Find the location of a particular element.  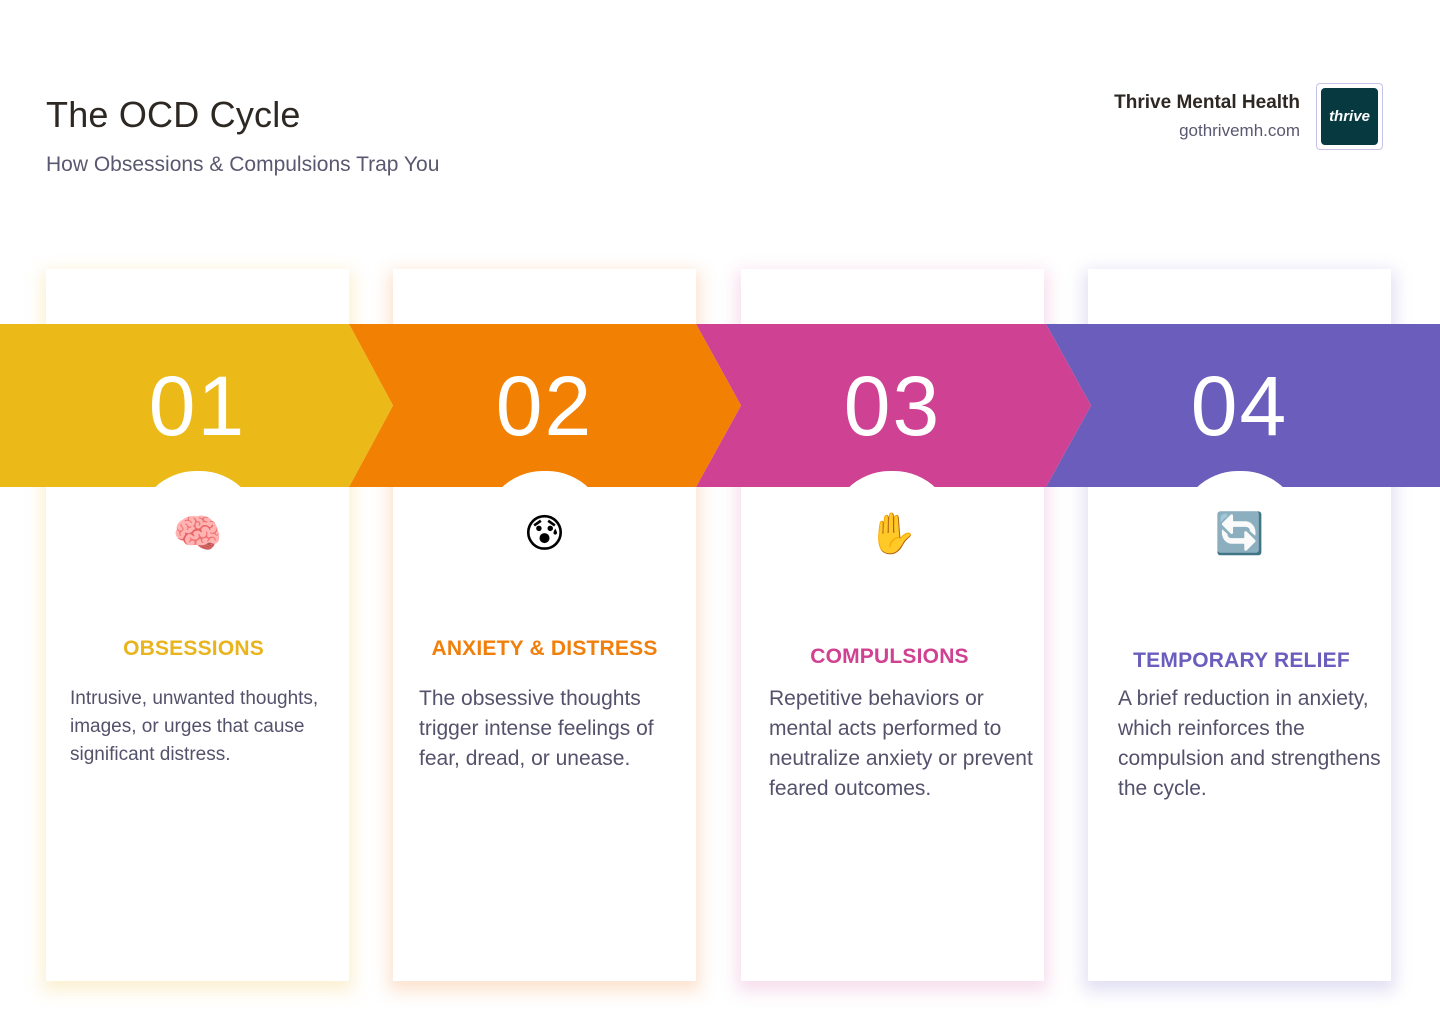

step-title: ANXIETY & DISTRESS is located at coordinates (544, 648).